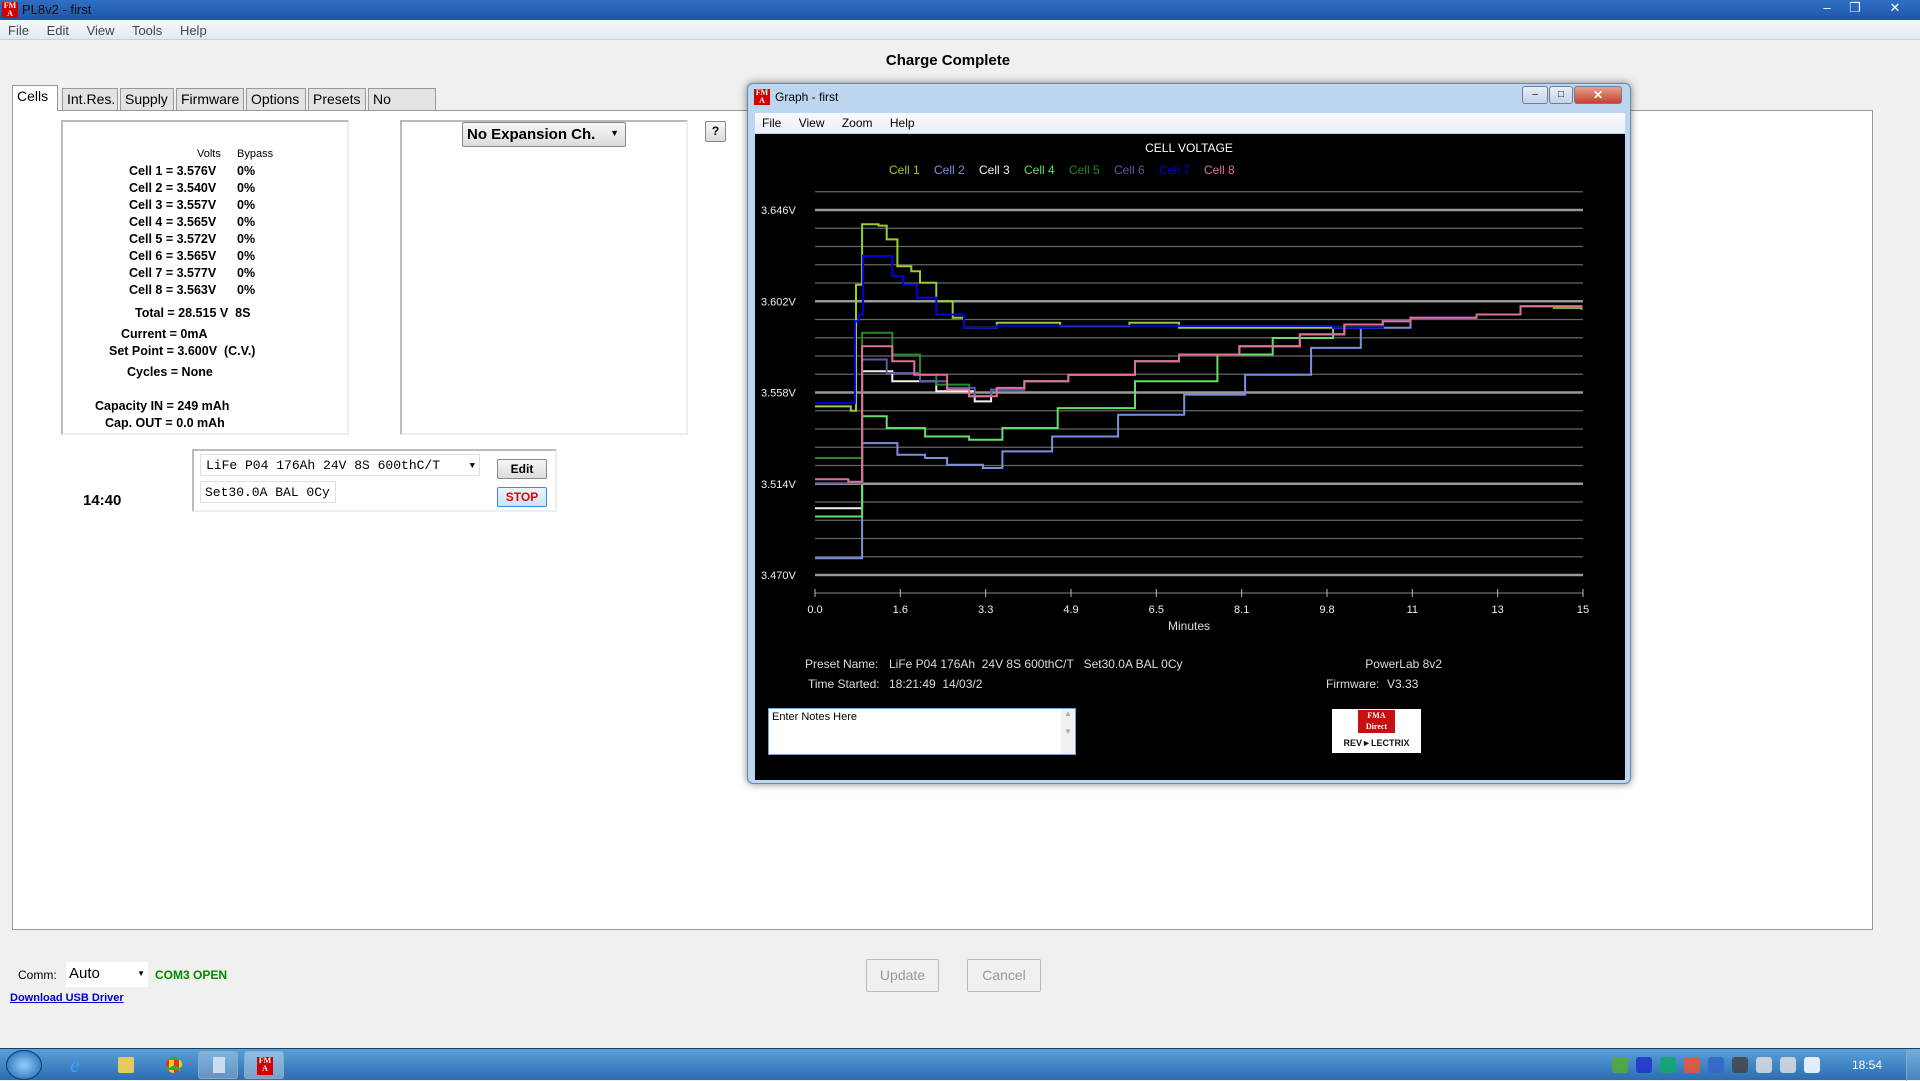 The width and height of the screenshot is (1920, 1081). Describe the element at coordinates (1867, 1065) in the screenshot. I see `clock: 18:54` at that location.